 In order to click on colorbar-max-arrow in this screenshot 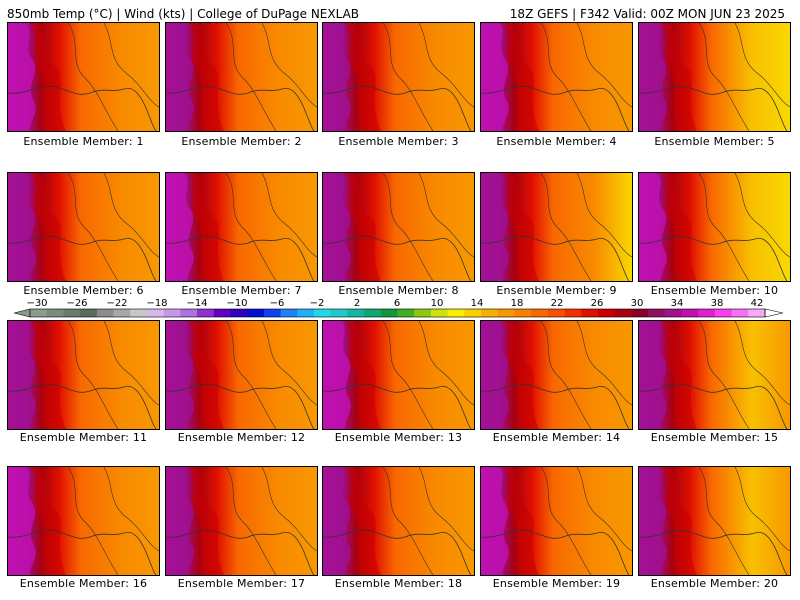, I will do `click(774, 313)`.